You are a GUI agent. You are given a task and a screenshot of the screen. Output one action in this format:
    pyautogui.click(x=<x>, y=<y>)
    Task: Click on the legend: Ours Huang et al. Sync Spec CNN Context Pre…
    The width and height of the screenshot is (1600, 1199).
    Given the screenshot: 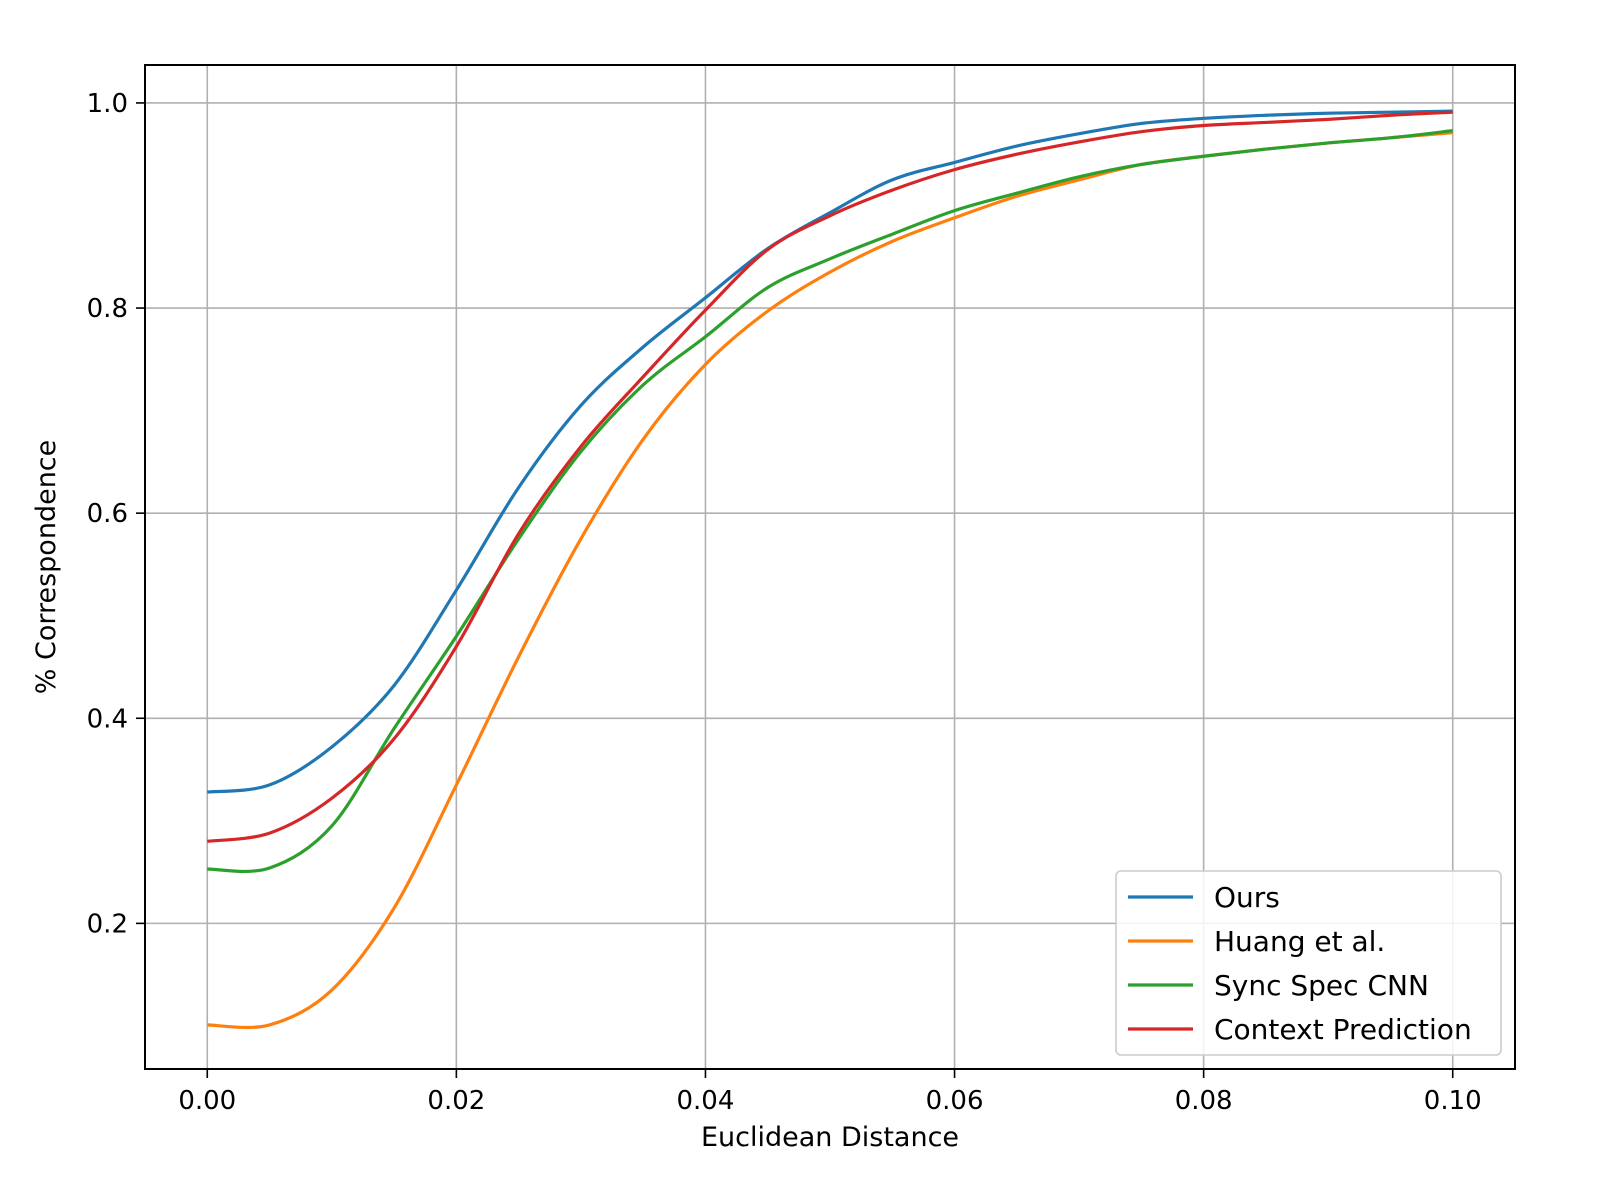 What is the action you would take?
    pyautogui.click(x=1308, y=963)
    